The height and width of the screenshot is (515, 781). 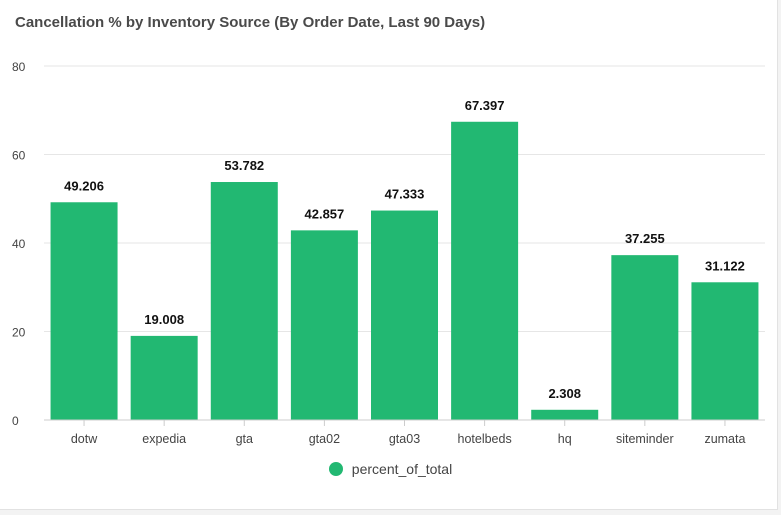 What do you see at coordinates (335, 469) in the screenshot?
I see `legend-swatch` at bounding box center [335, 469].